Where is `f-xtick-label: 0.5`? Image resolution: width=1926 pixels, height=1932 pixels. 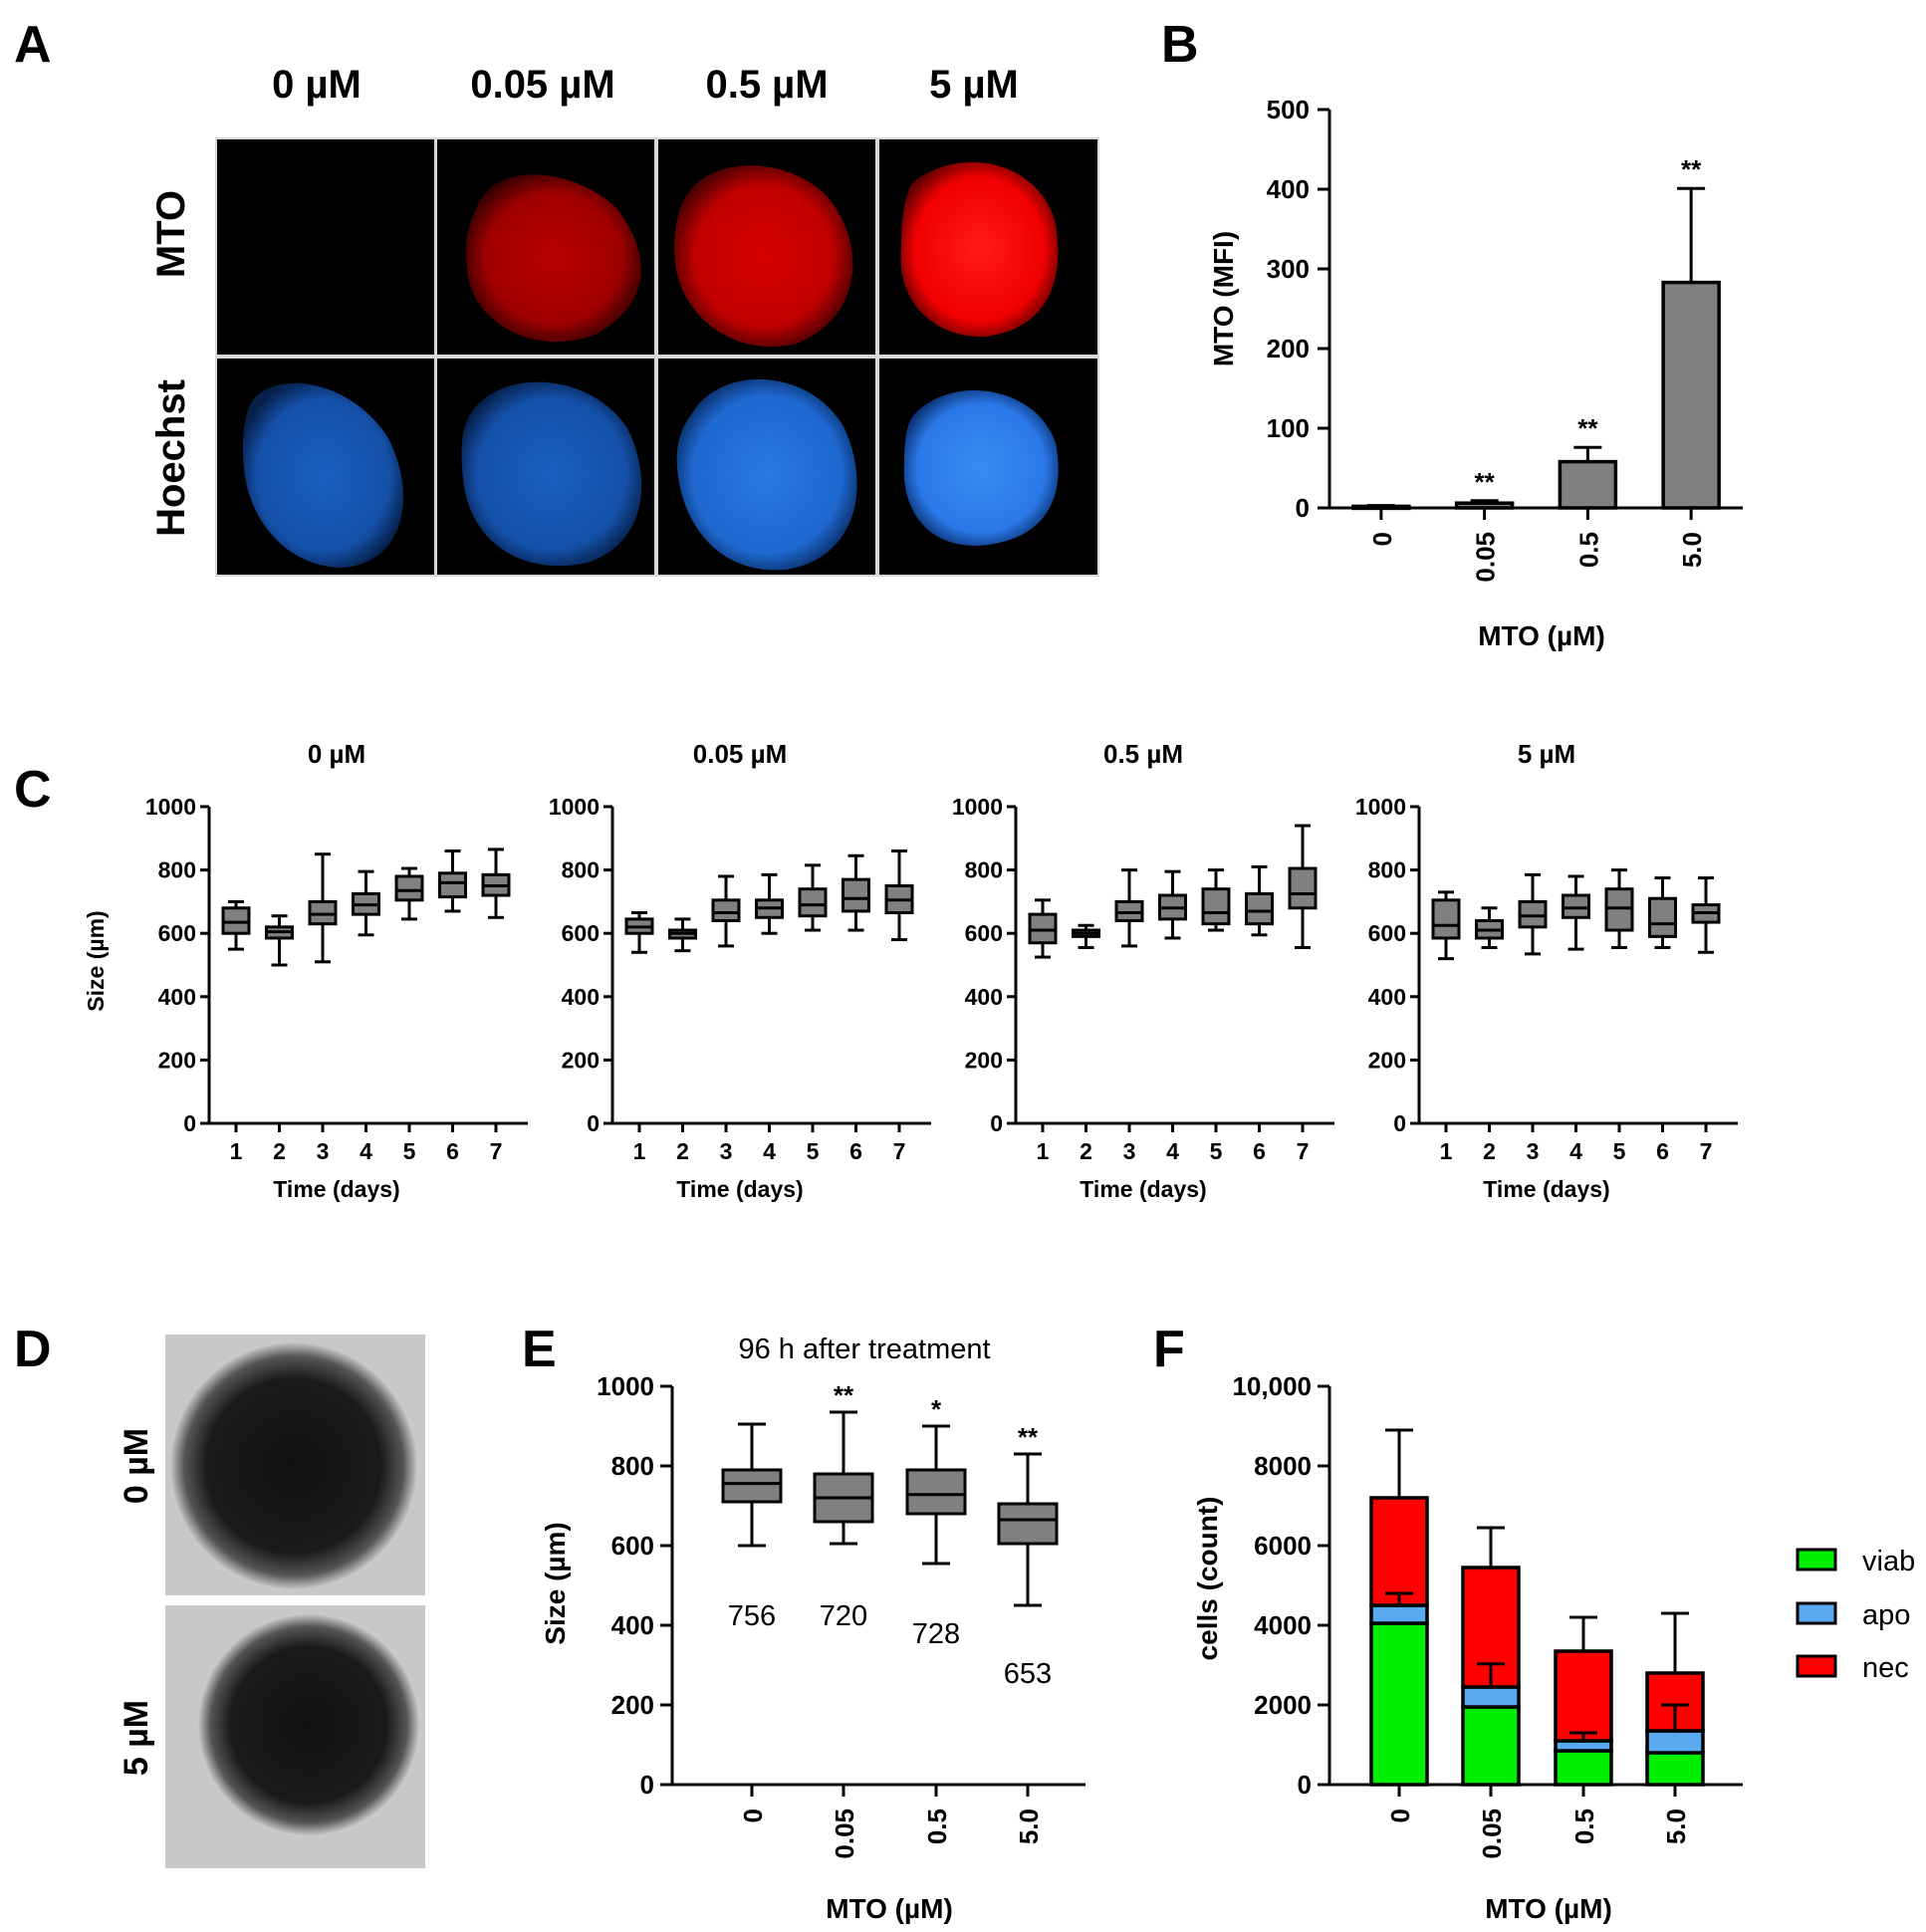 f-xtick-label: 0.5 is located at coordinates (1584, 1827).